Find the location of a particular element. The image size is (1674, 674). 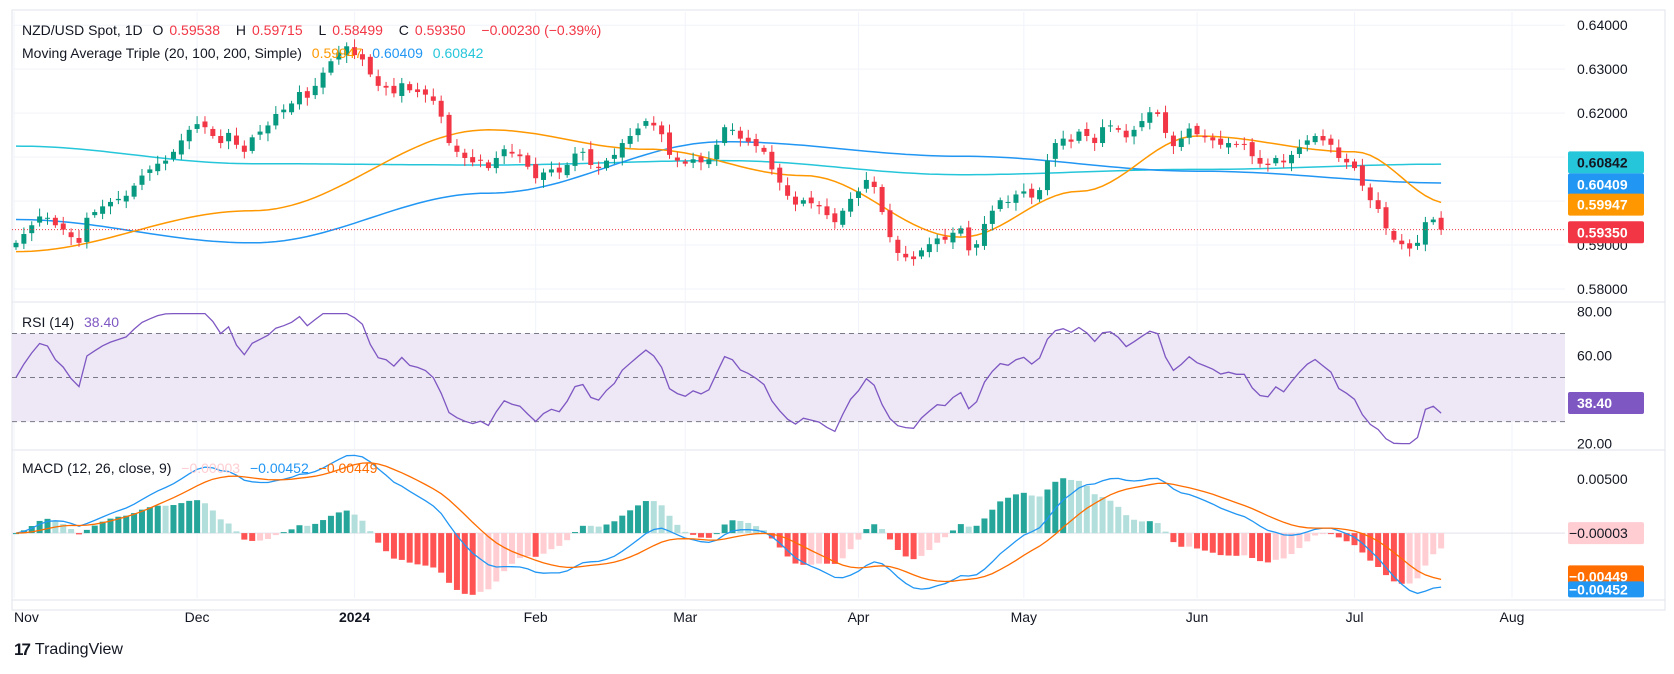

macd-line-tag is located at coordinates (1606, 589).